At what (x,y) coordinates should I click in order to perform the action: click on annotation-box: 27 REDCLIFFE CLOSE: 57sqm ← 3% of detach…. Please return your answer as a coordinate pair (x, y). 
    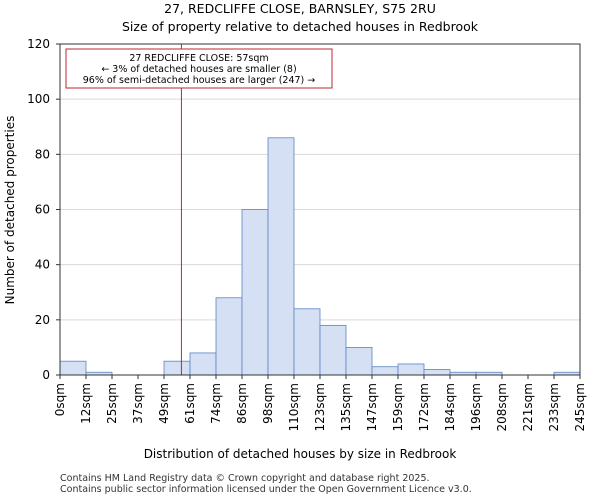
    Looking at the image, I should click on (199, 68).